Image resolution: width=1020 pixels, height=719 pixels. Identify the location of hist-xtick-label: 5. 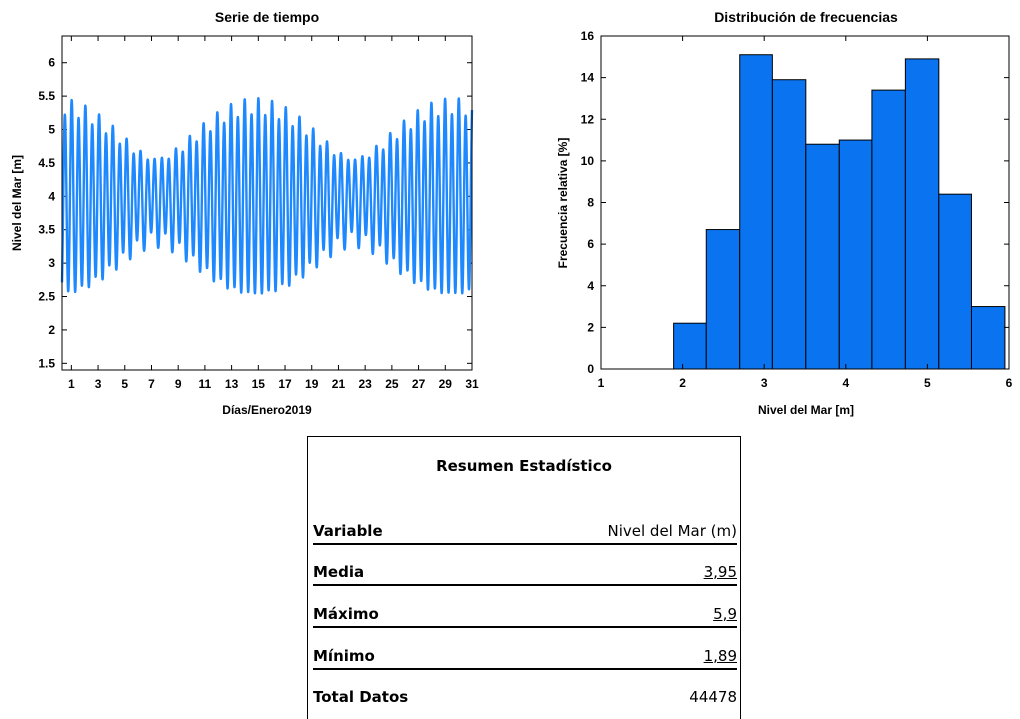
(927, 383).